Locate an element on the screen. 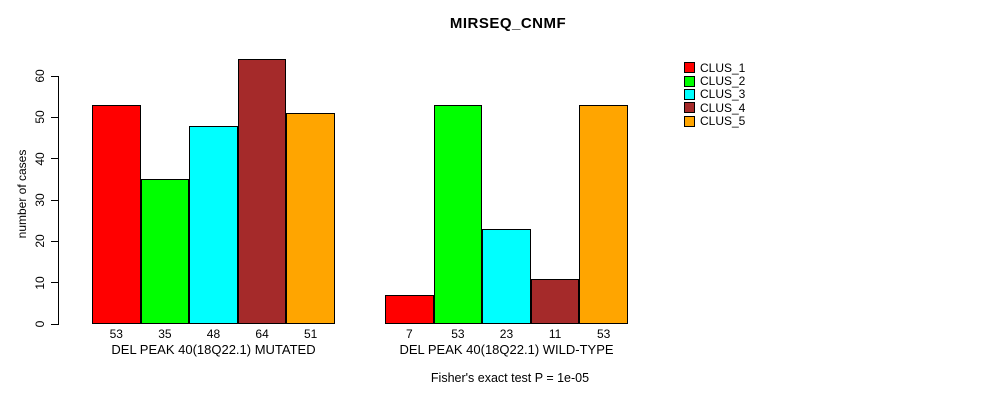 This screenshot has width=990, height=400. bar-value-label: 23 is located at coordinates (506, 334).